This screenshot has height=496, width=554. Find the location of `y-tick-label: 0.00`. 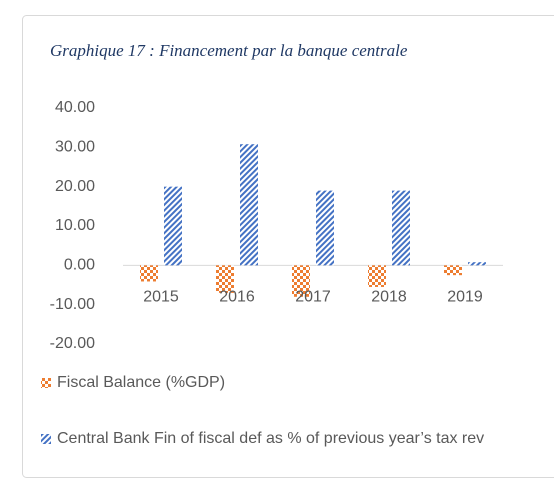

y-tick-label: 0.00 is located at coordinates (79, 265).